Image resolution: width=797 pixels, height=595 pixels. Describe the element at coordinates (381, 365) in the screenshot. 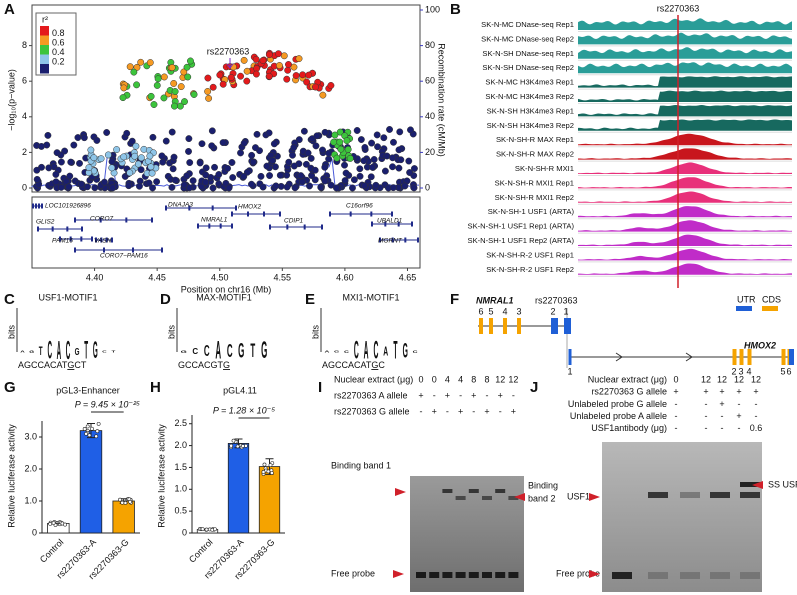

I see `sequence-part: C` at that location.